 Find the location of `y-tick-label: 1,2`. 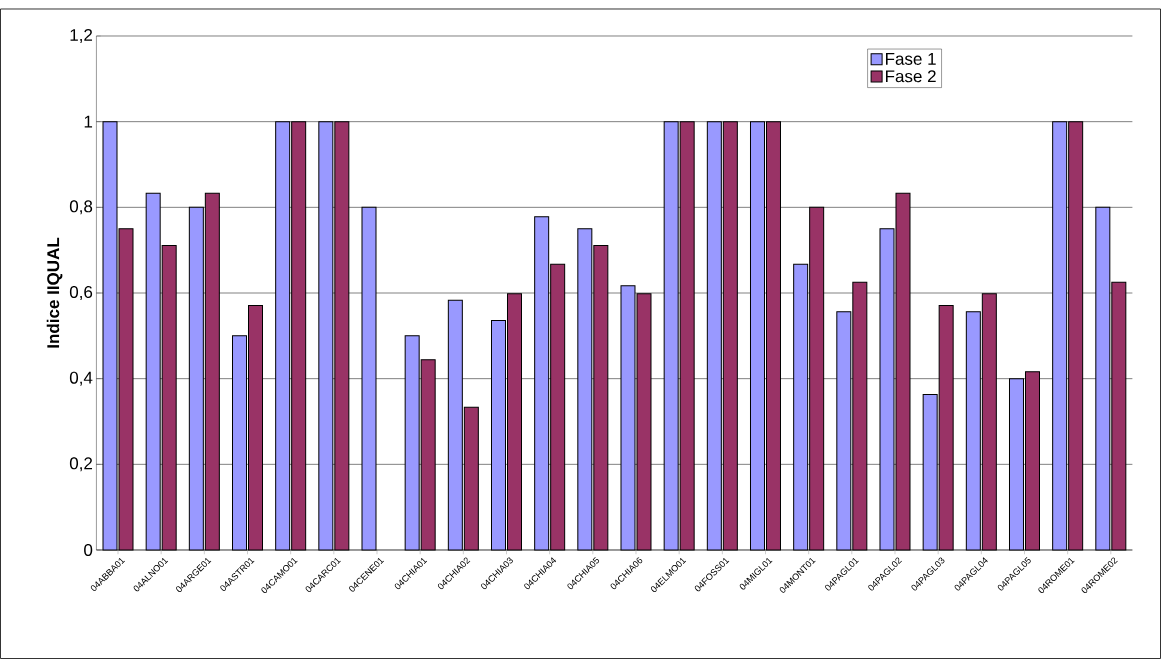

y-tick-label: 1,2 is located at coordinates (81, 36).